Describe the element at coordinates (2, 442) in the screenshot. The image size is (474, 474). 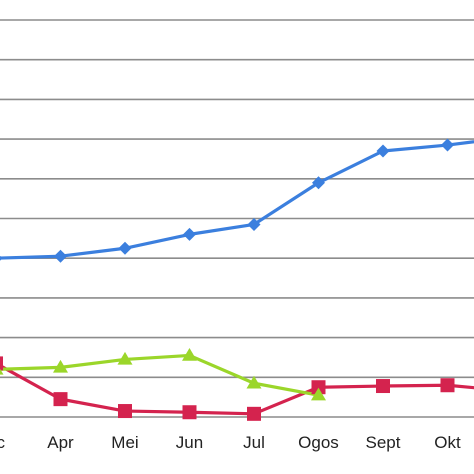
I see `x-tick-label-0: ac` at that location.